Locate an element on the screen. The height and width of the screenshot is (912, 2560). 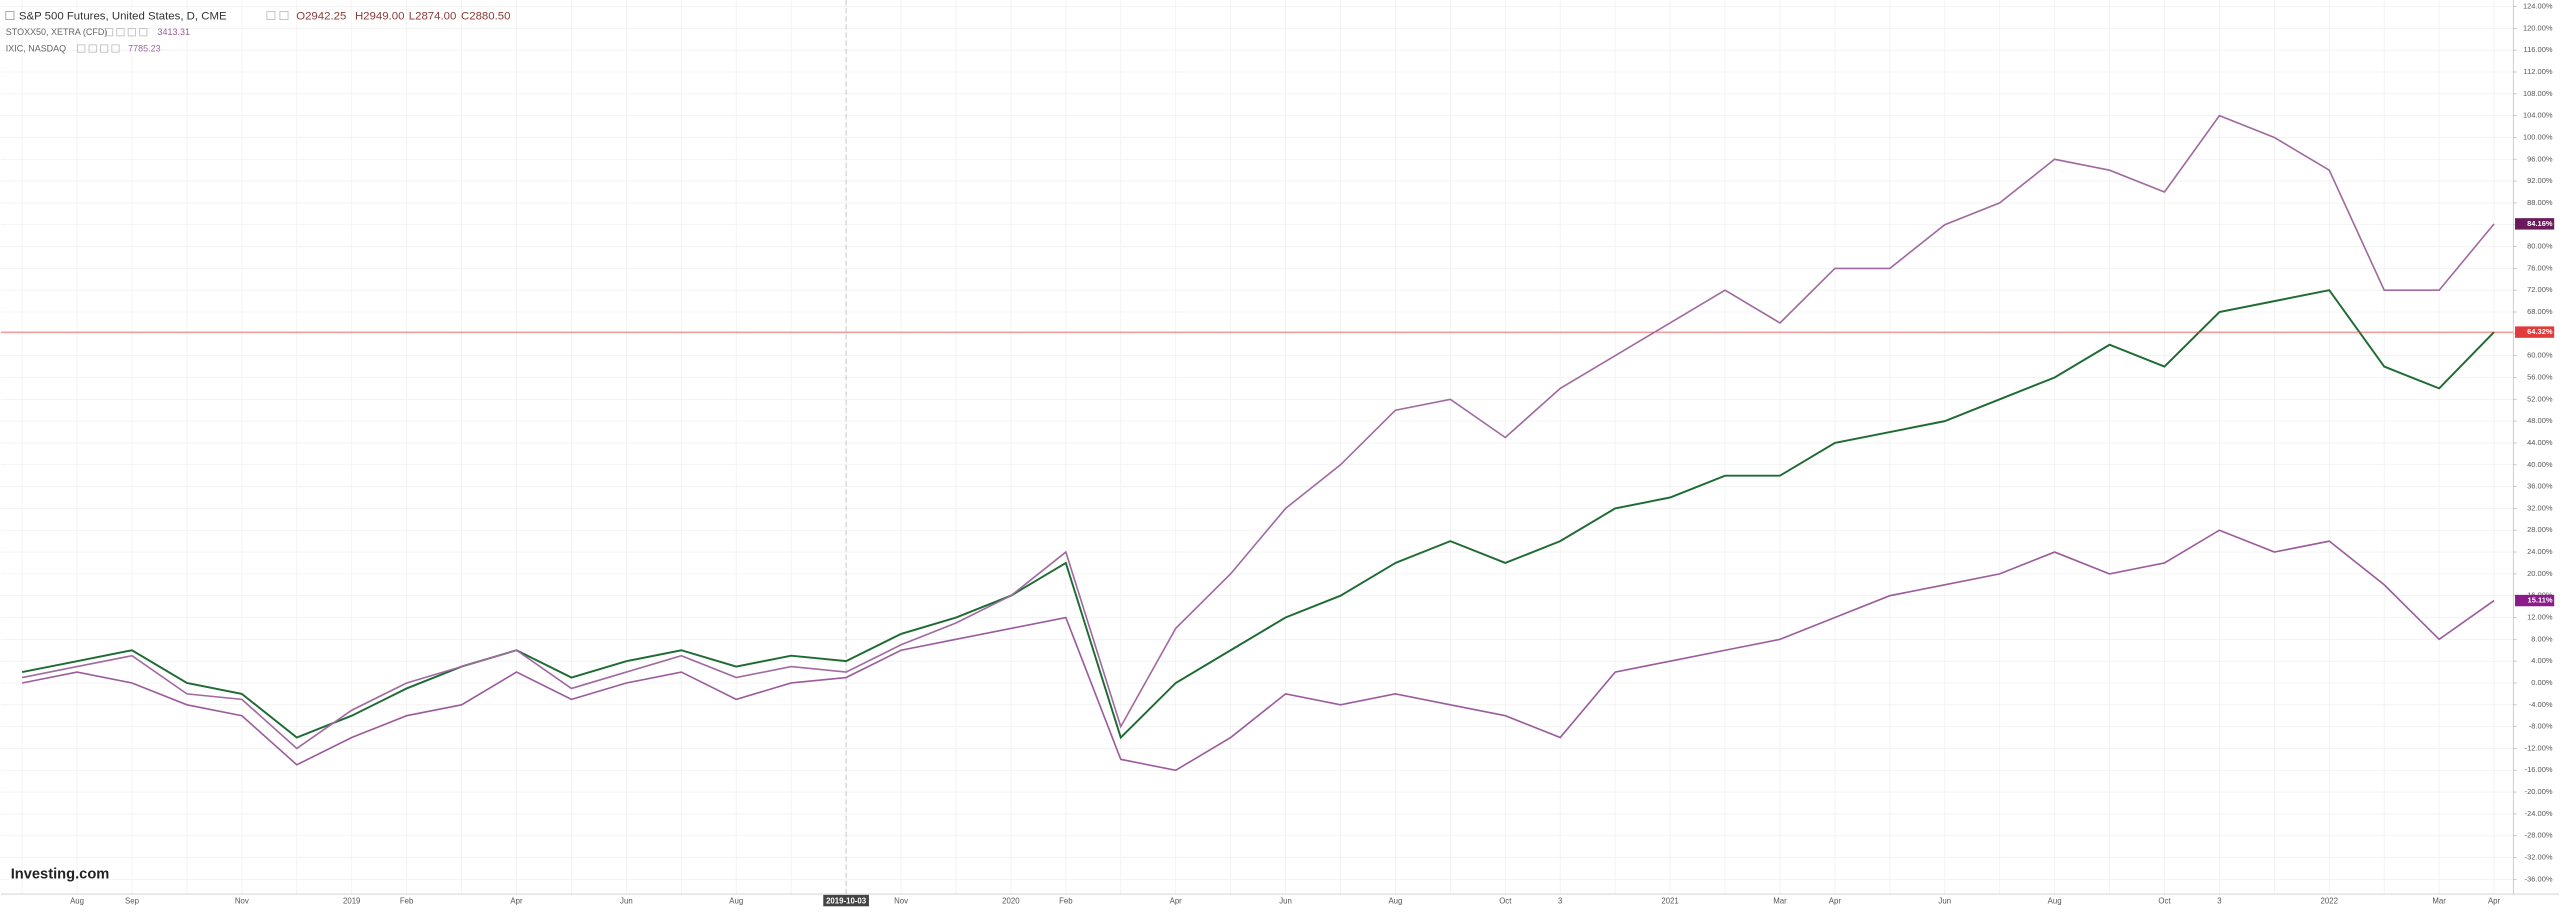
x-tick-label: Mar is located at coordinates (2439, 900).